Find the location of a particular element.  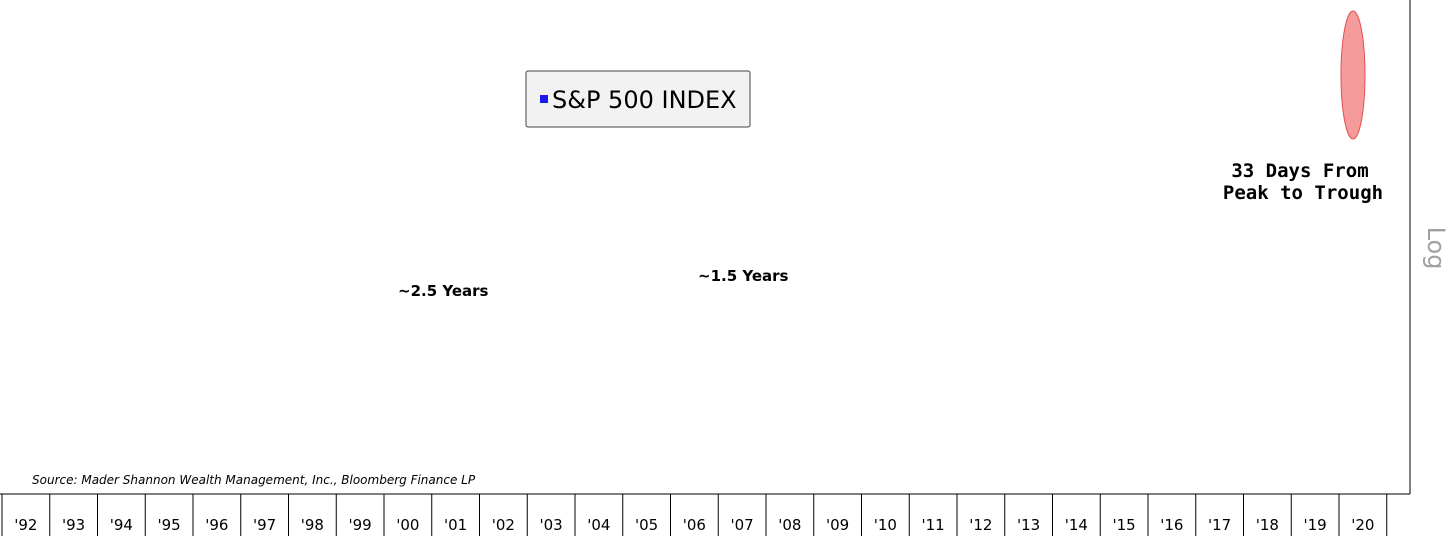

x-tick-label: '98 is located at coordinates (312, 525).